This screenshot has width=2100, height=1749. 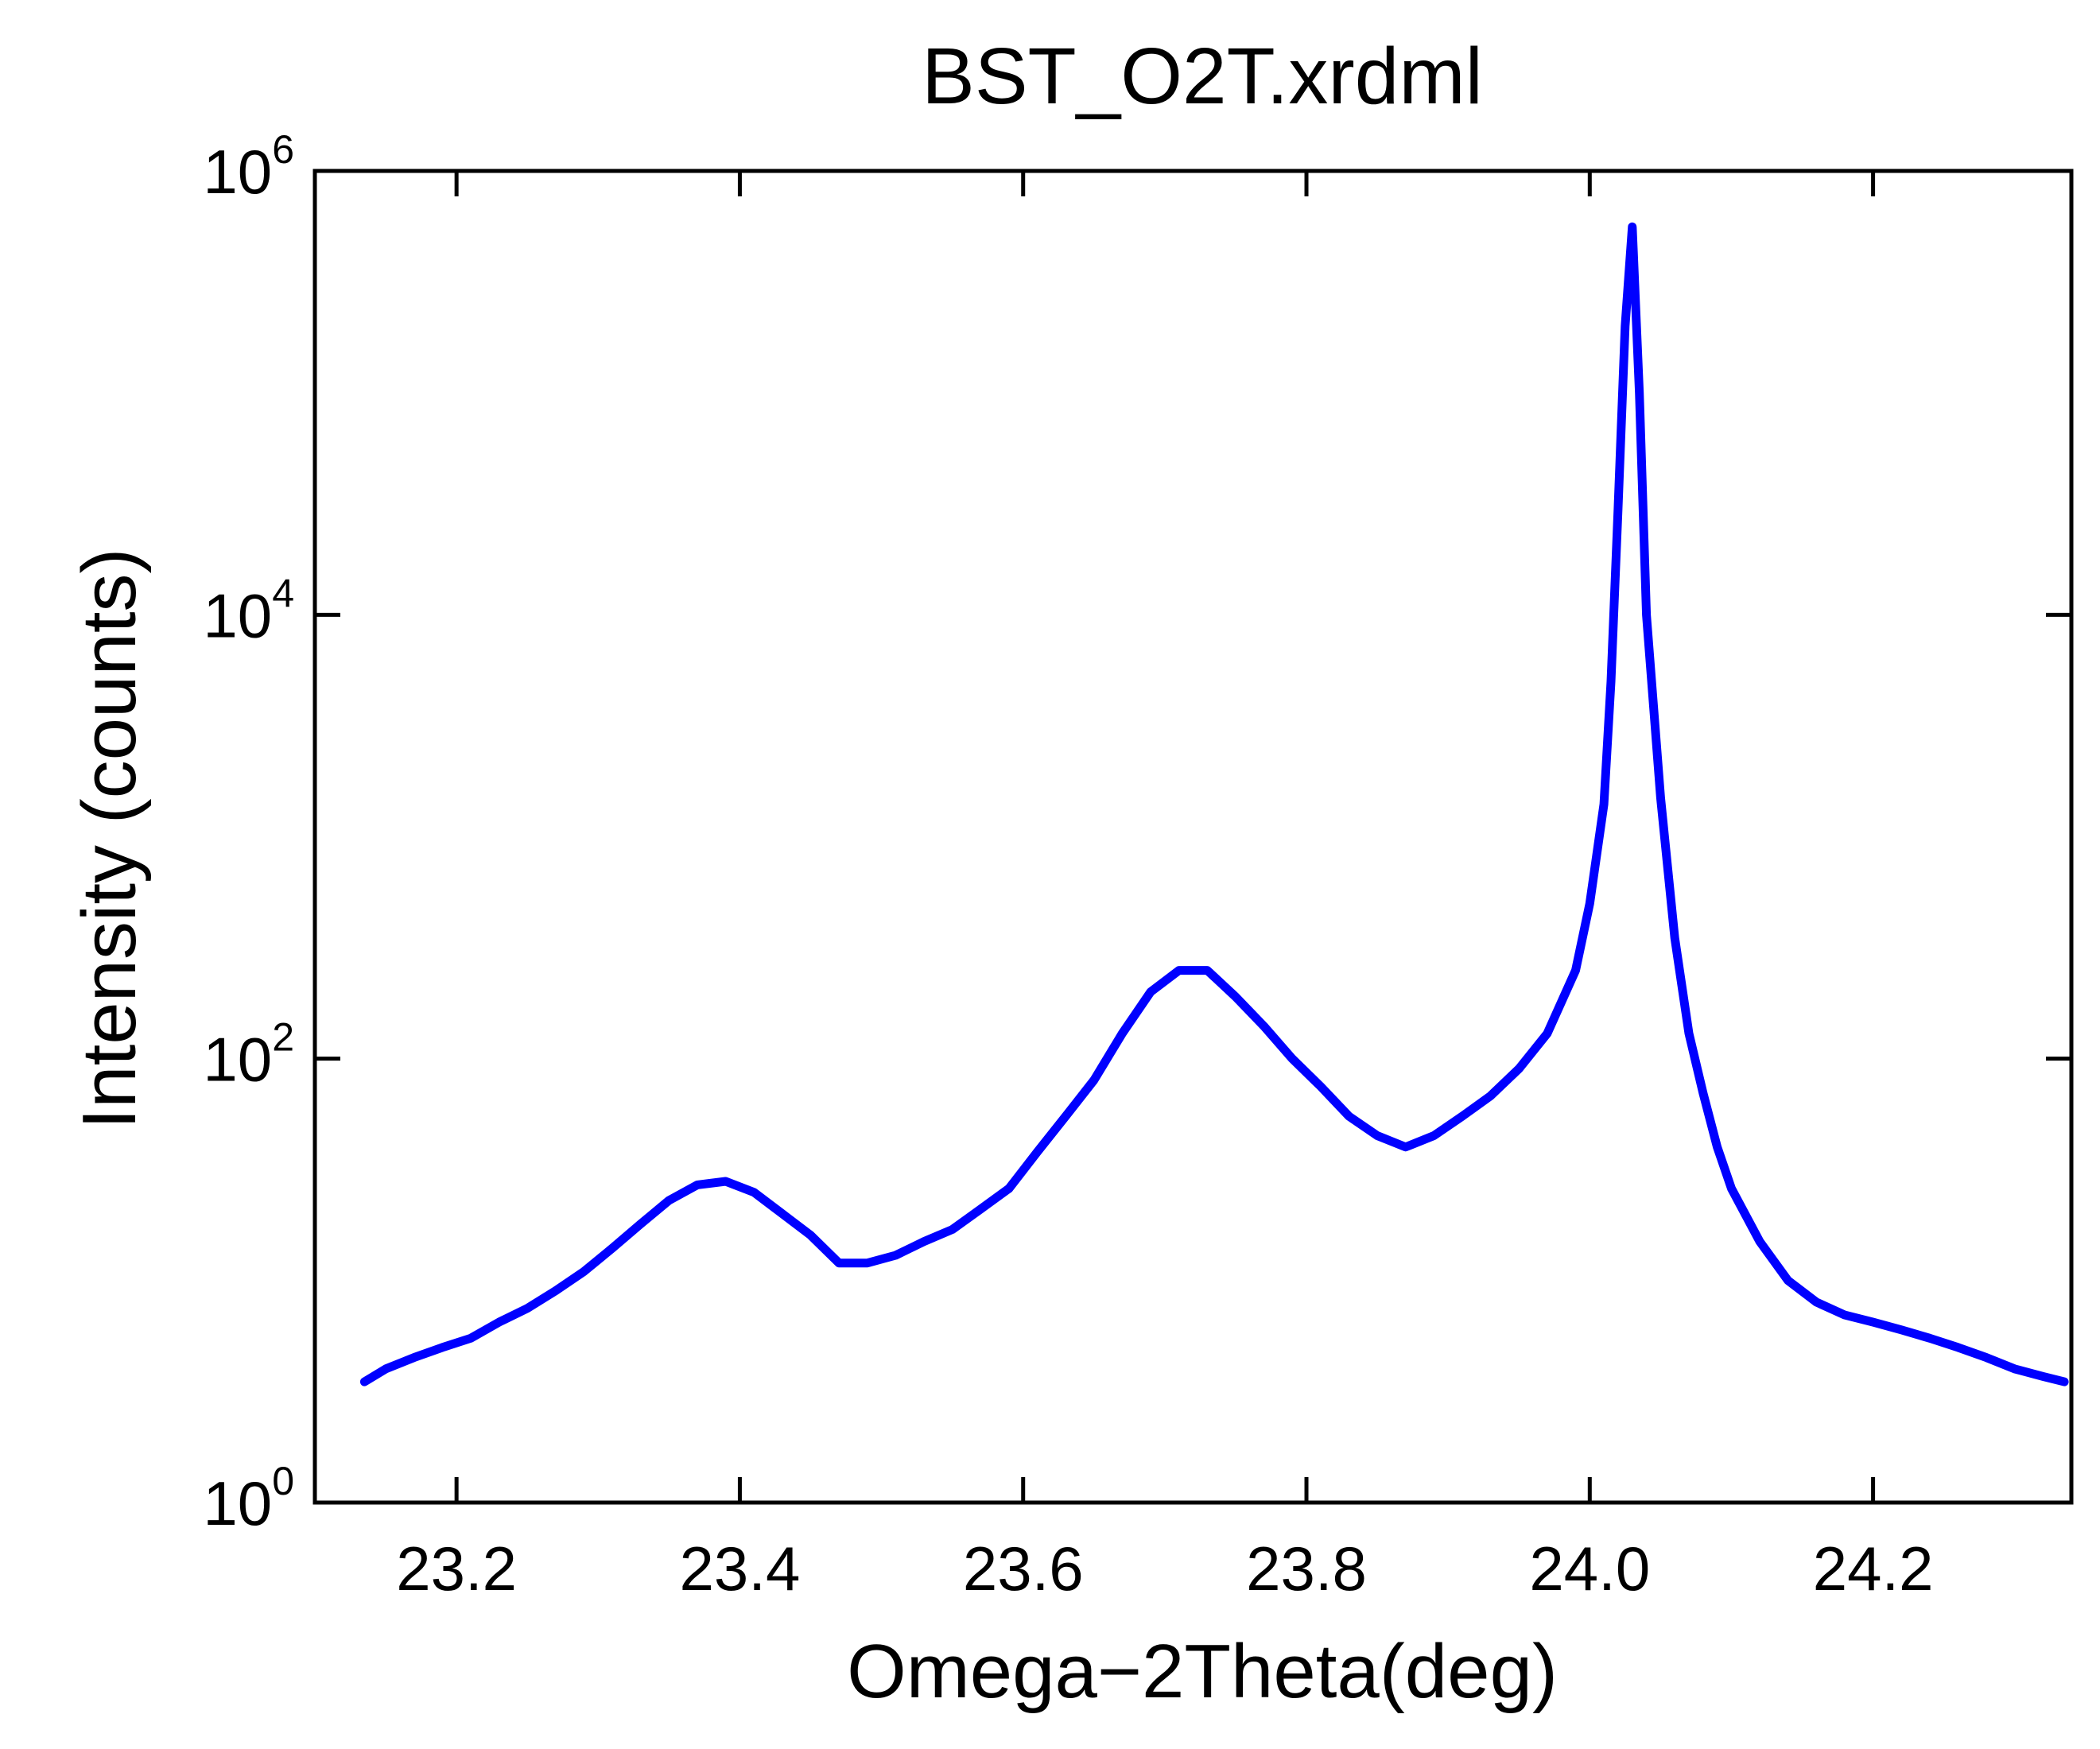 I want to click on x-tick-label: 24.2, so click(x=1873, y=1569).